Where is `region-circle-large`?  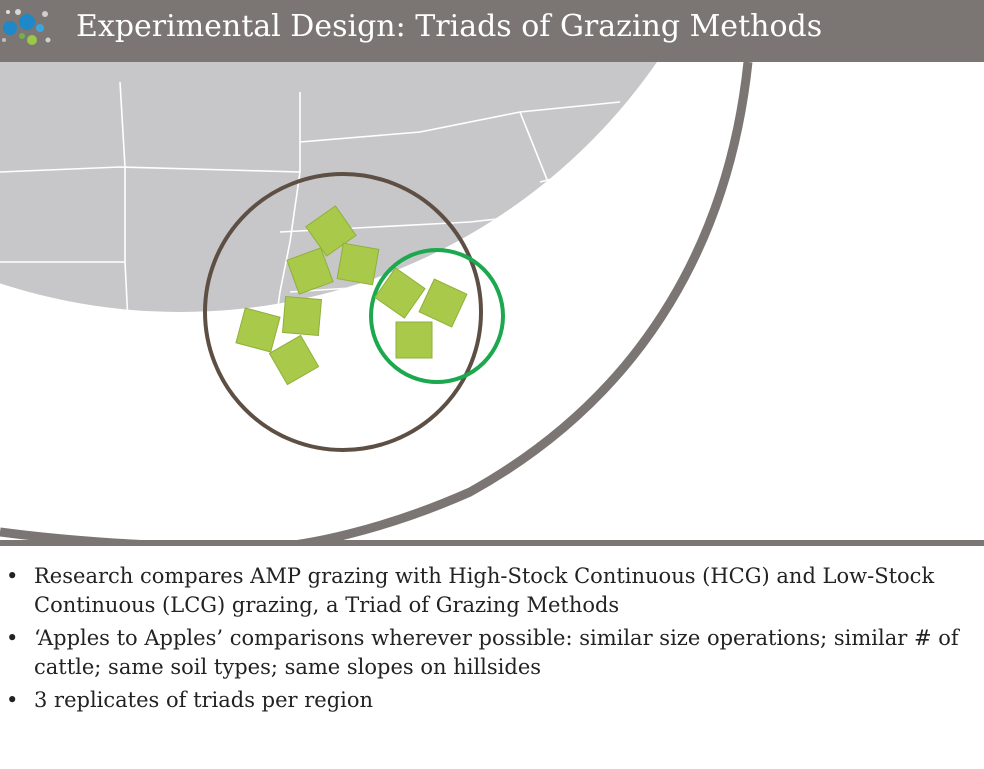 region-circle-large is located at coordinates (343, 312).